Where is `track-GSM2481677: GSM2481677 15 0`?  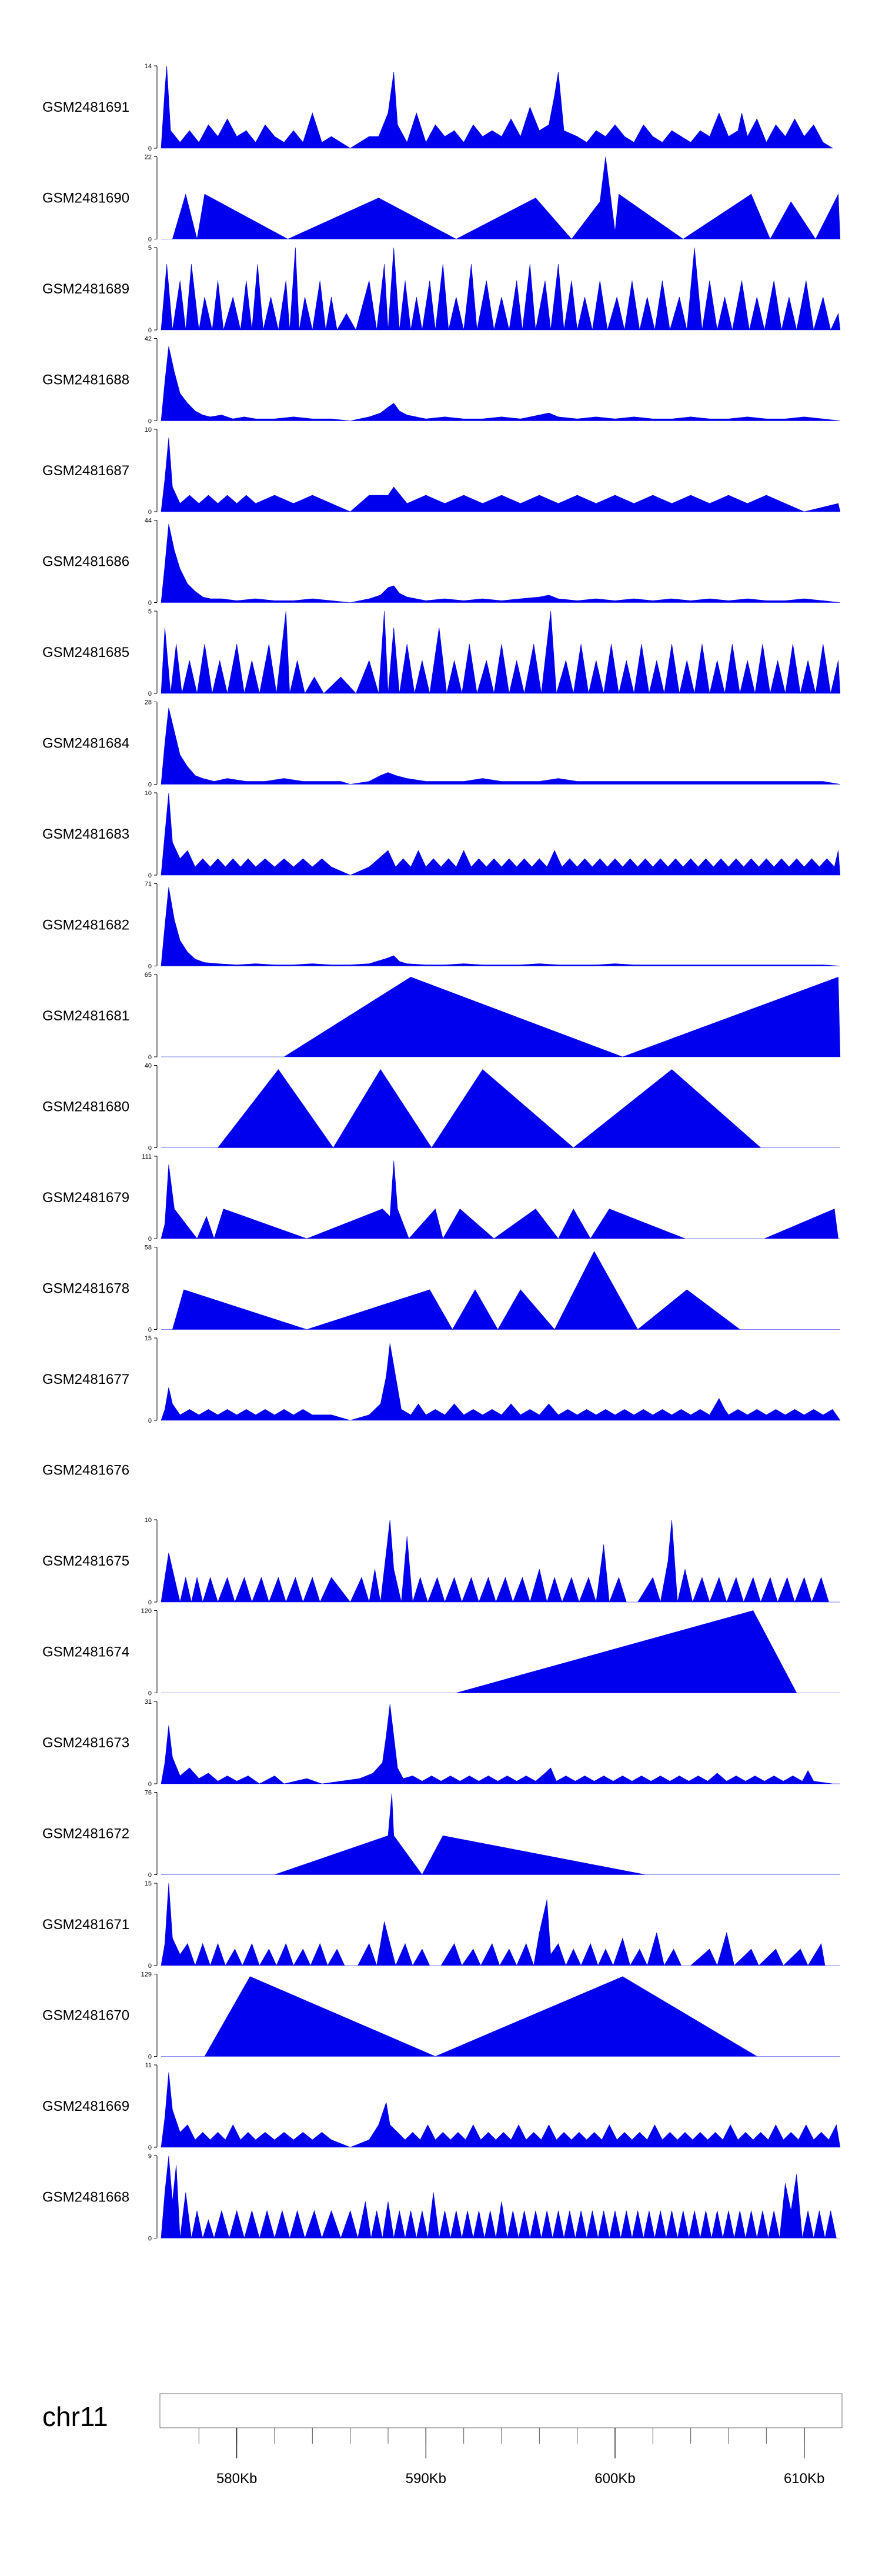
track-GSM2481677: GSM2481677 15 0 is located at coordinates (441, 1379).